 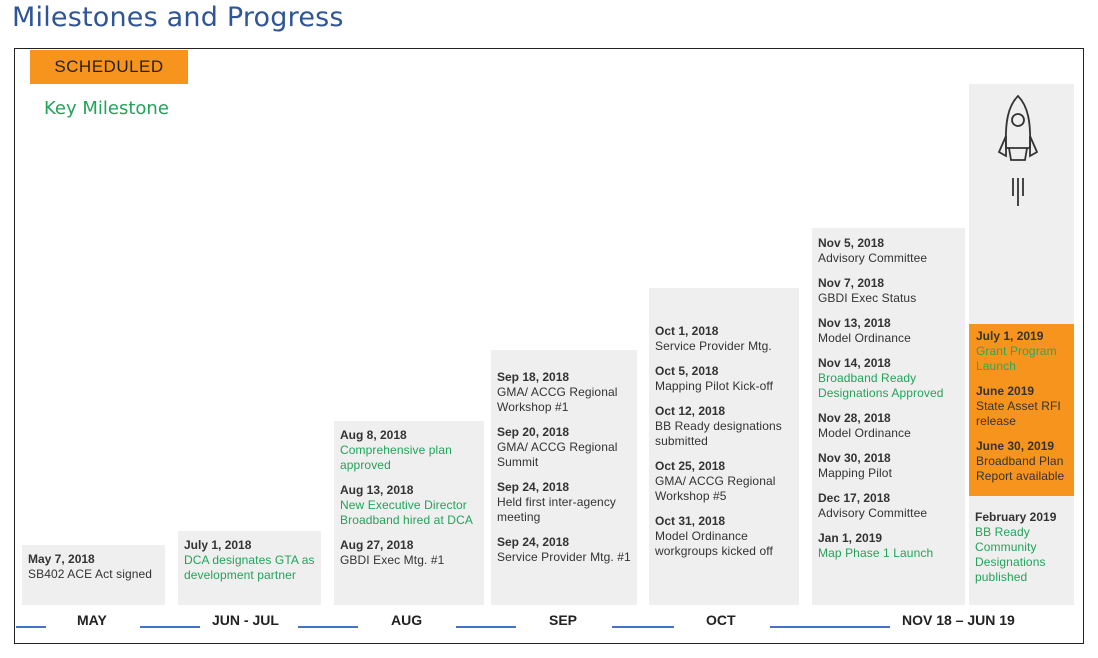 What do you see at coordinates (533, 377) in the screenshot?
I see `milestone-date: Sep 18, 2018` at bounding box center [533, 377].